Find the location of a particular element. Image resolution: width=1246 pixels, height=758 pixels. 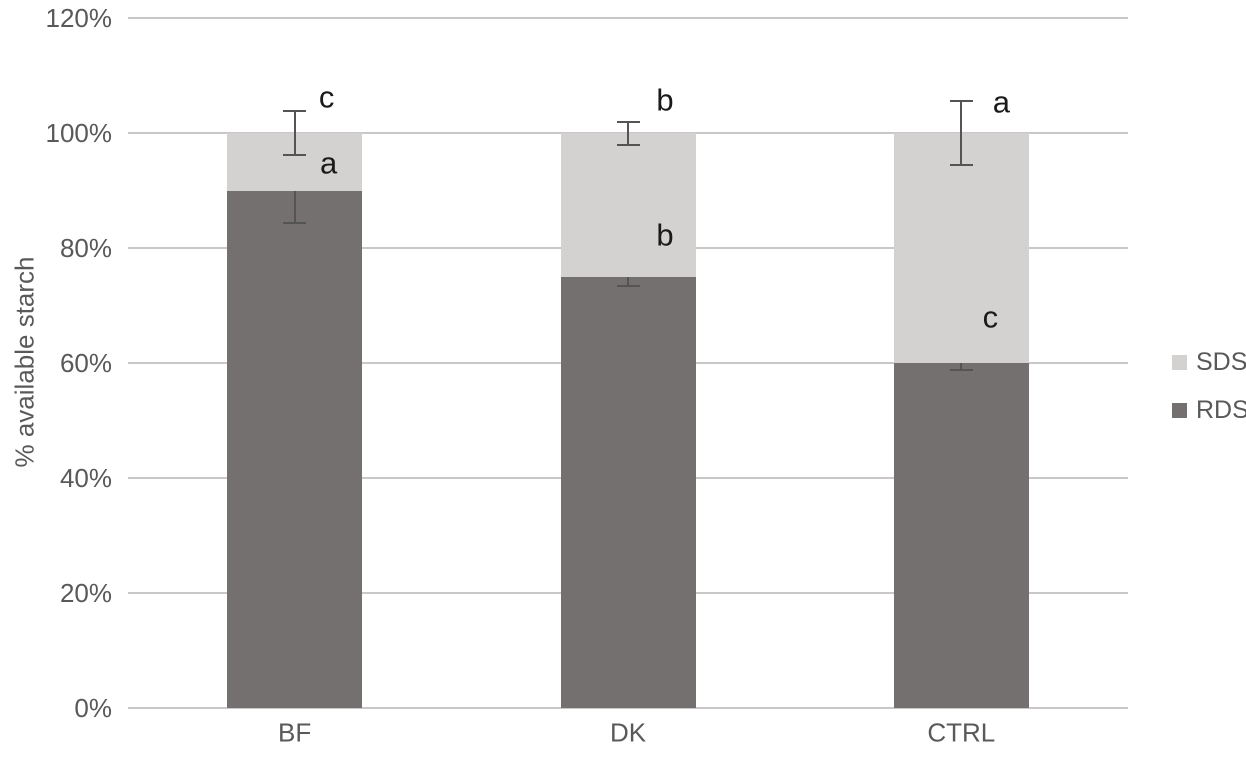

bar-segment-rds-ctrl is located at coordinates (961, 535).